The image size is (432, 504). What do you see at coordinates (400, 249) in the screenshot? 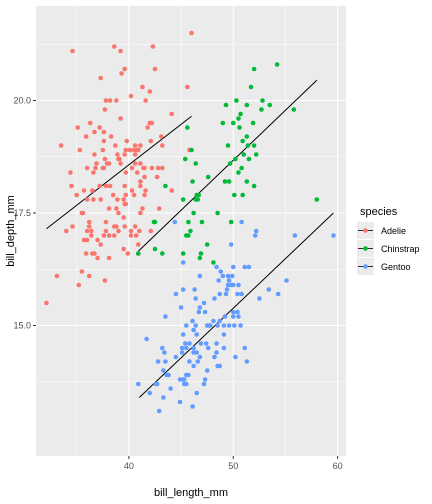
I see `legend-label-chinstrap: Chinstrap` at bounding box center [400, 249].